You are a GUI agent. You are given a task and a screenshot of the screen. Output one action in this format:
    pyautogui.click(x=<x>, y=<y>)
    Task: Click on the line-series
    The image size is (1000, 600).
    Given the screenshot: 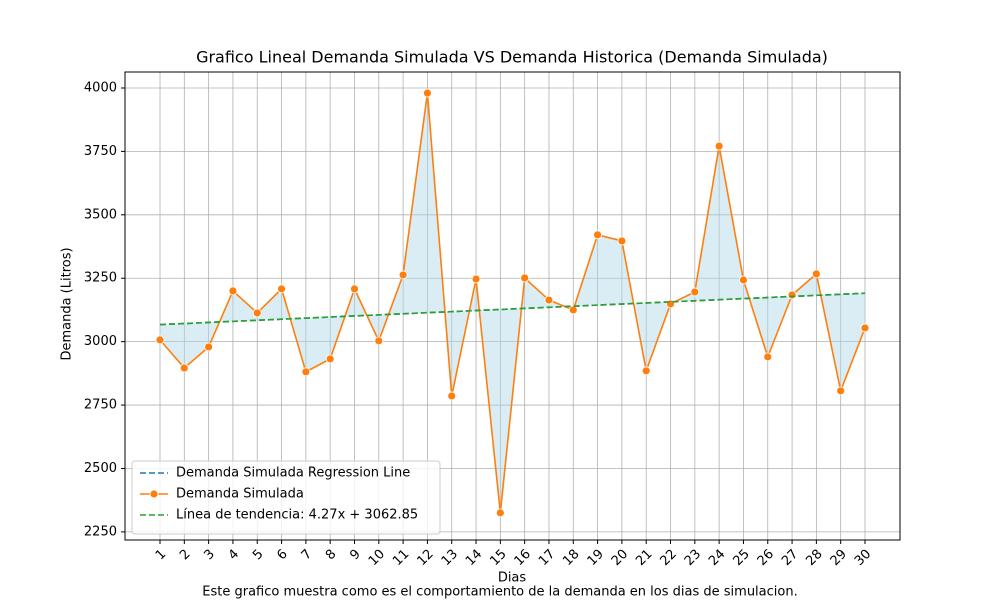 What is the action you would take?
    pyautogui.click(x=512, y=309)
    